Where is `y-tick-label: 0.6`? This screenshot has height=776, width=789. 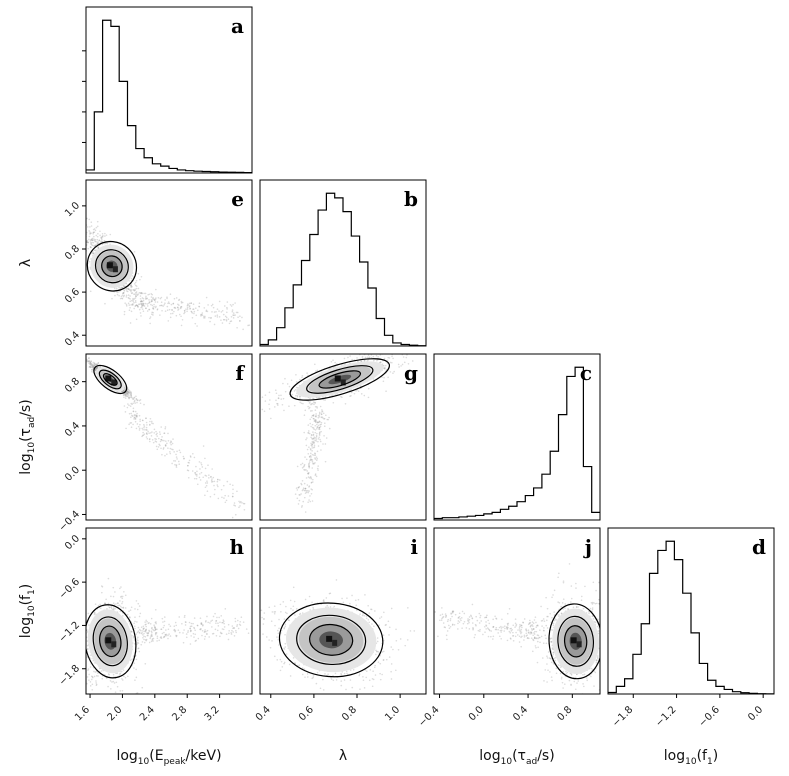
y-tick-label: 0.6 is located at coordinates (72, 295).